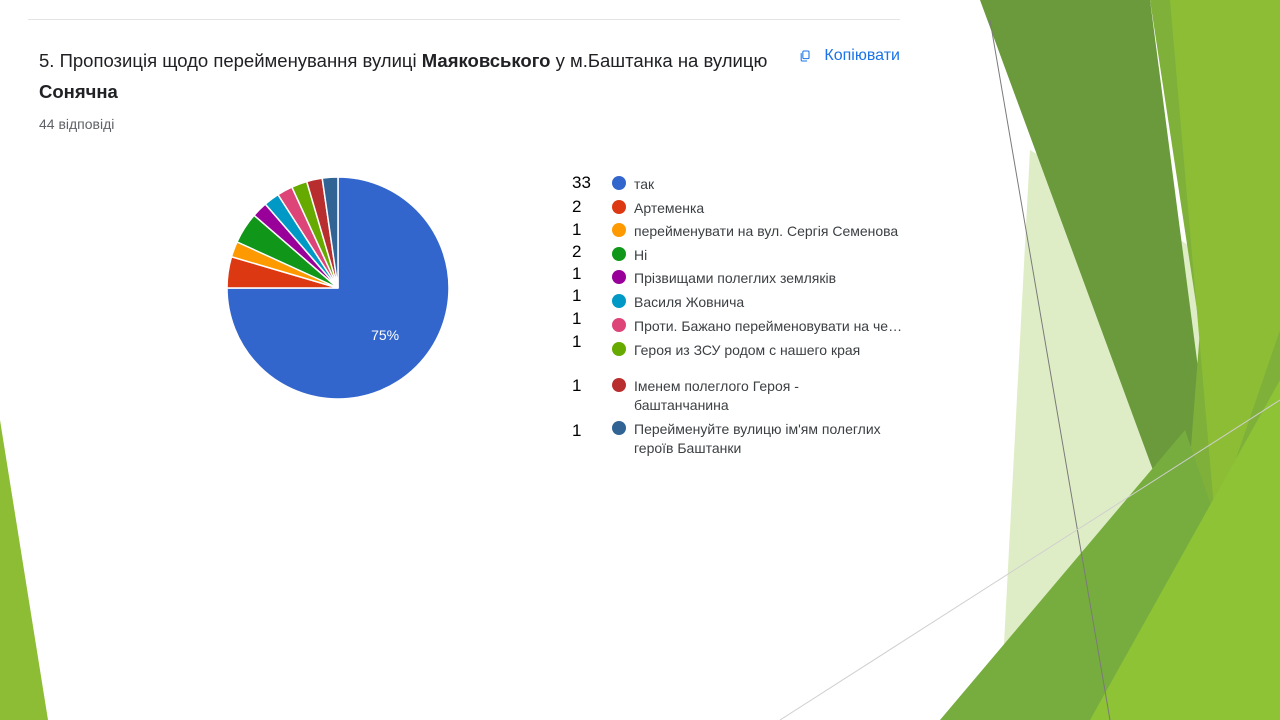 The image size is (1280, 720). What do you see at coordinates (464, 19) in the screenshot?
I see `card-divider` at bounding box center [464, 19].